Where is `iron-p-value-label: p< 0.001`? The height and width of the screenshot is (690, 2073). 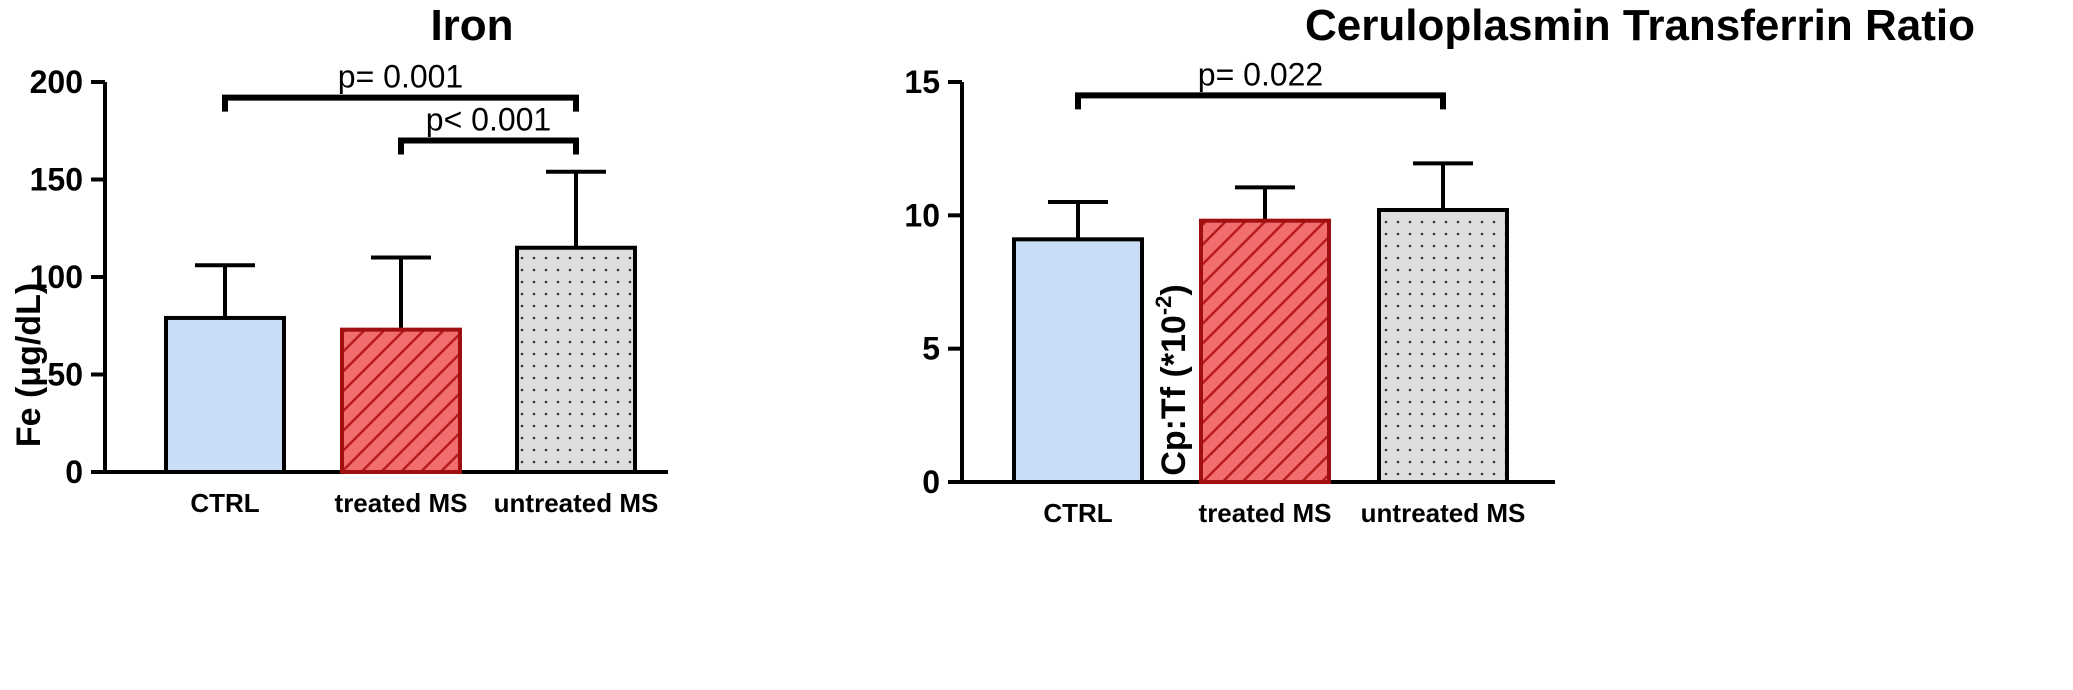 iron-p-value-label: p< 0.001 is located at coordinates (488, 120).